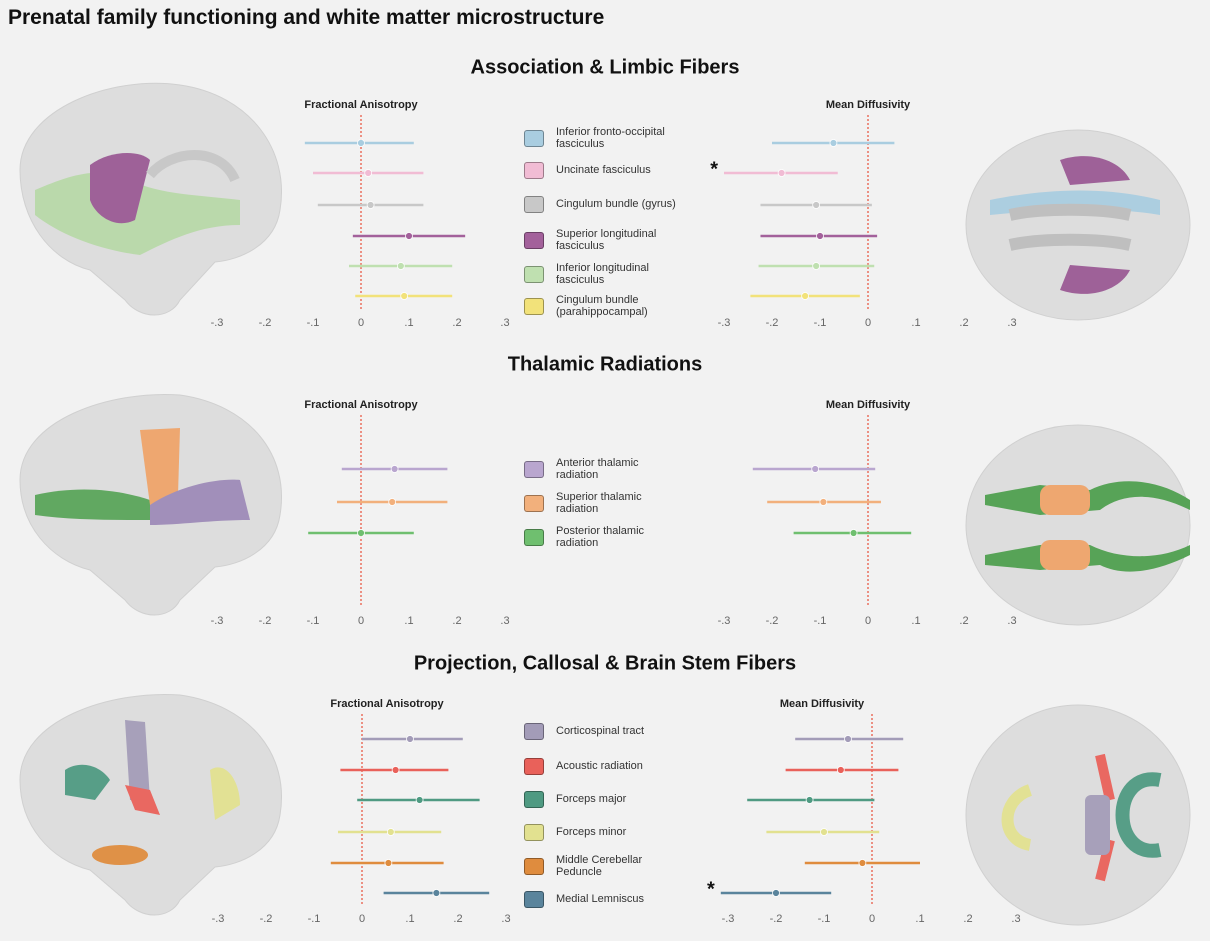 The image size is (1210, 941). I want to click on legend-item: Posterior thalamic radiation, so click(609, 537).